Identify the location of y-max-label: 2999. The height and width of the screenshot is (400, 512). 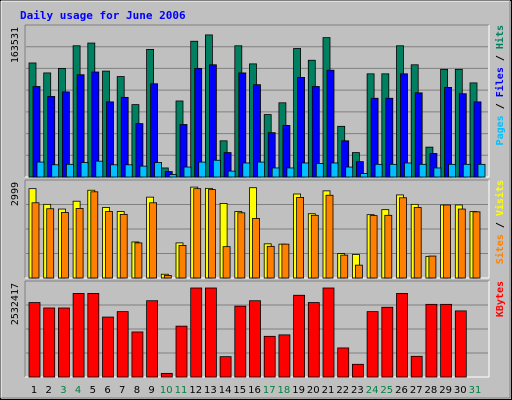
(15, 194).